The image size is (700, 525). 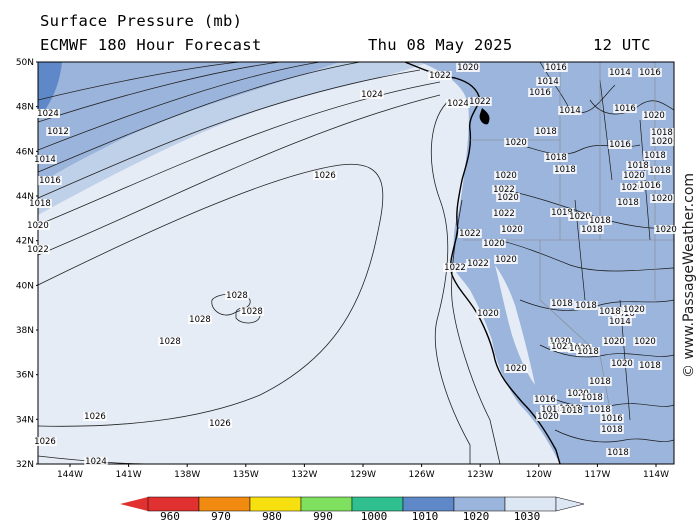 What do you see at coordinates (304, 475) in the screenshot?
I see `longitude-label: 132W` at bounding box center [304, 475].